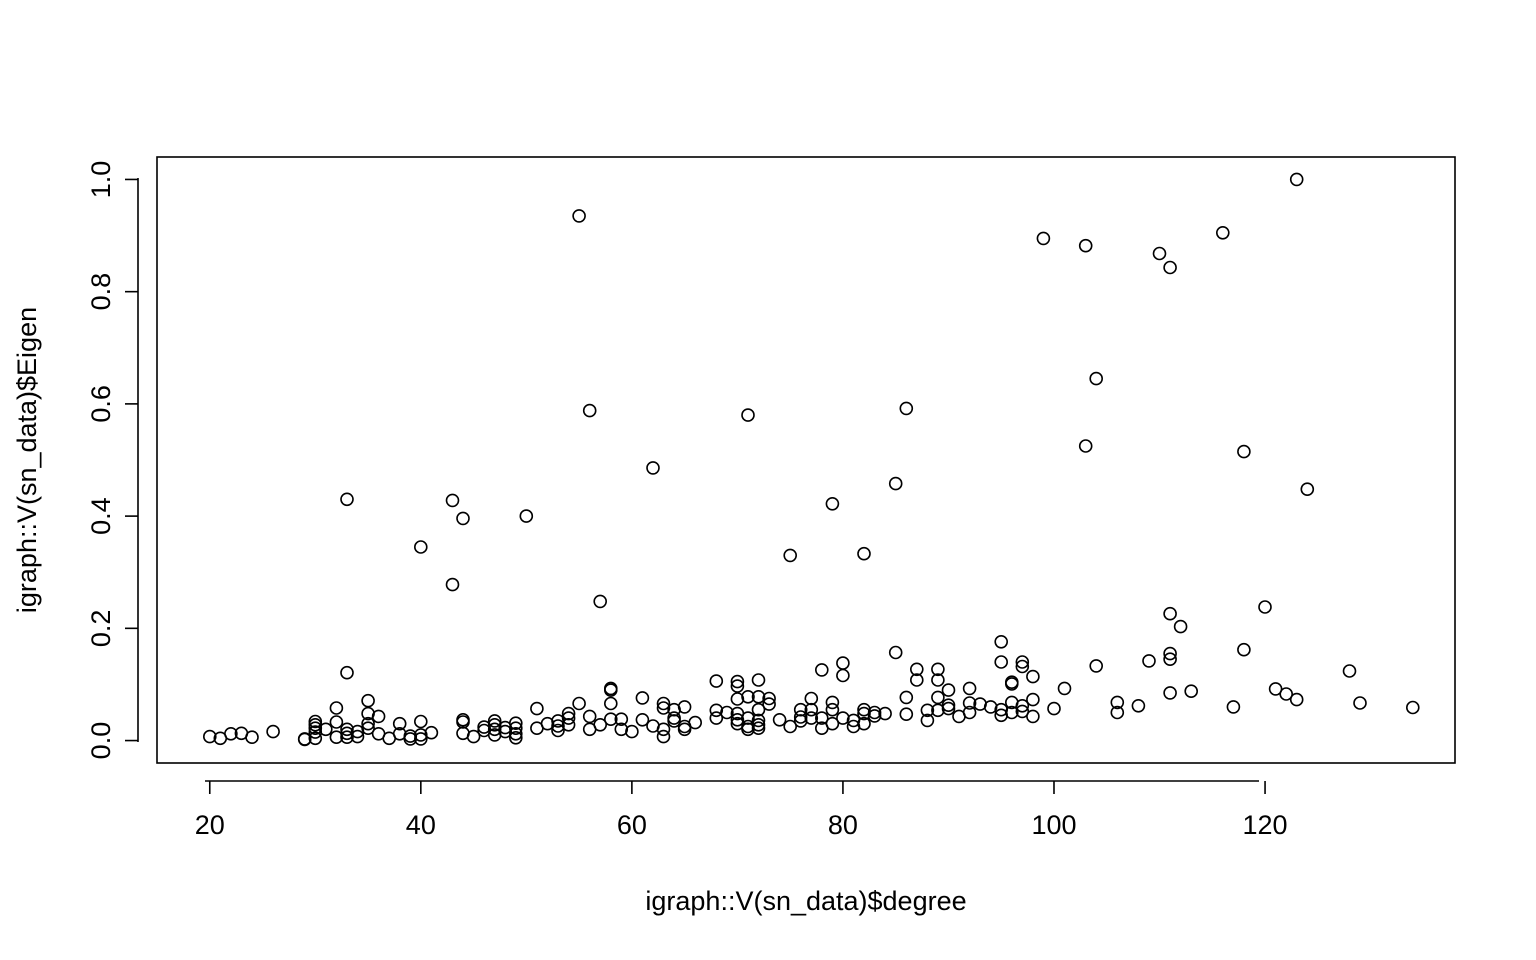 The image size is (1536, 960). Describe the element at coordinates (101, 629) in the screenshot. I see `y-tick-label: 0.2` at that location.